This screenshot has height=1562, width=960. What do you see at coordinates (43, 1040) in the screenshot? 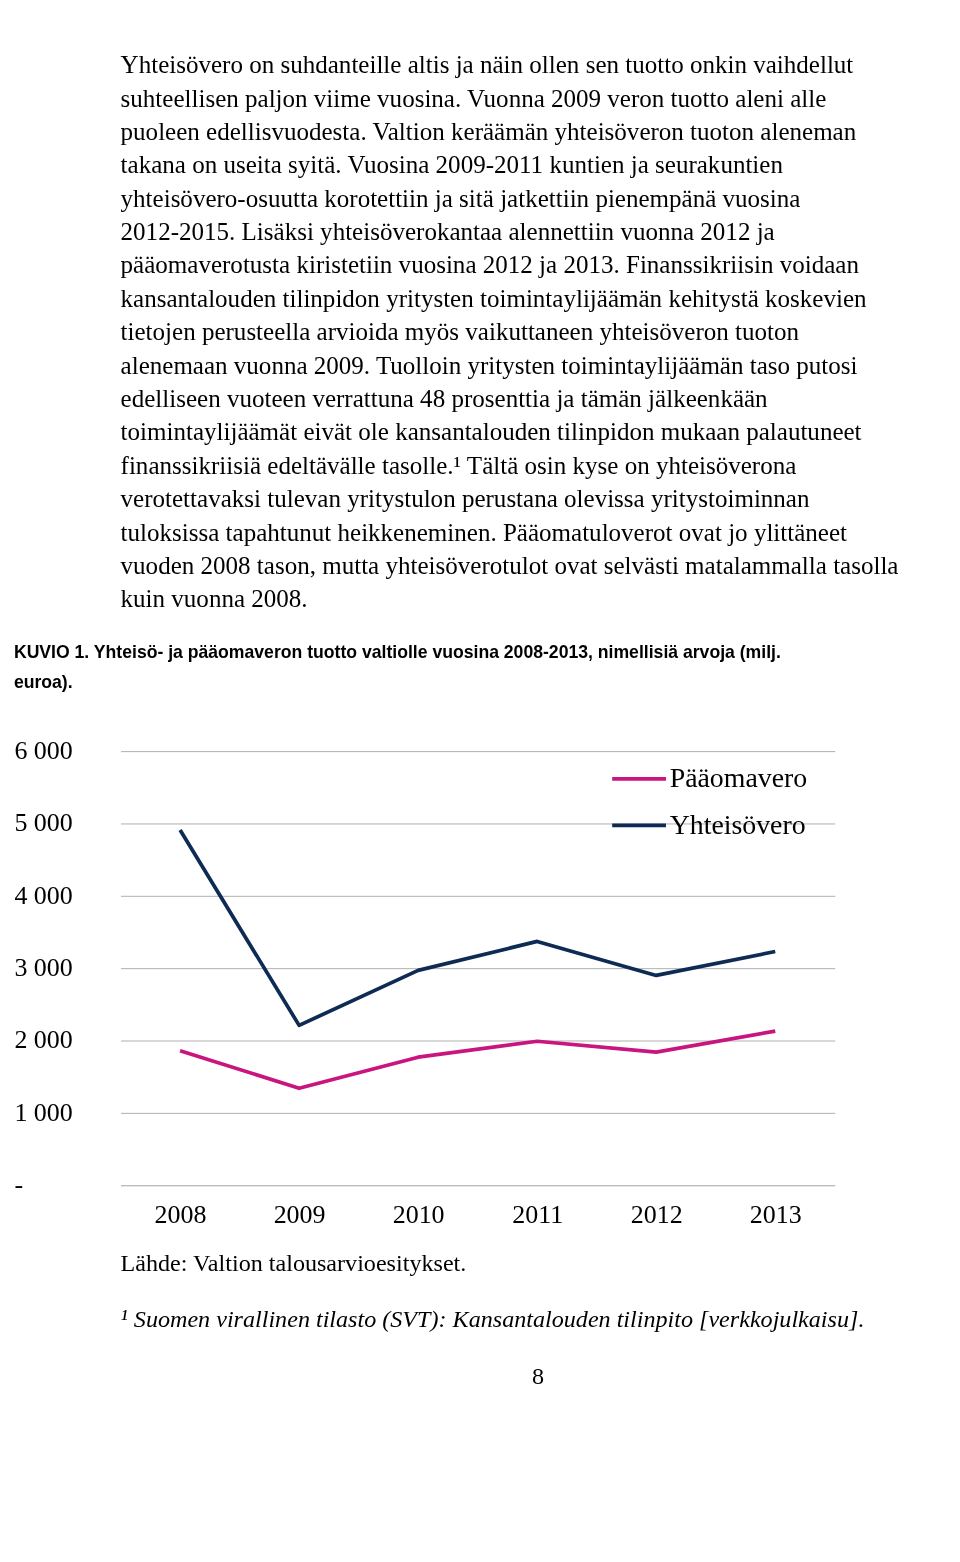
I see `y-tick-label: 2 000` at bounding box center [43, 1040].